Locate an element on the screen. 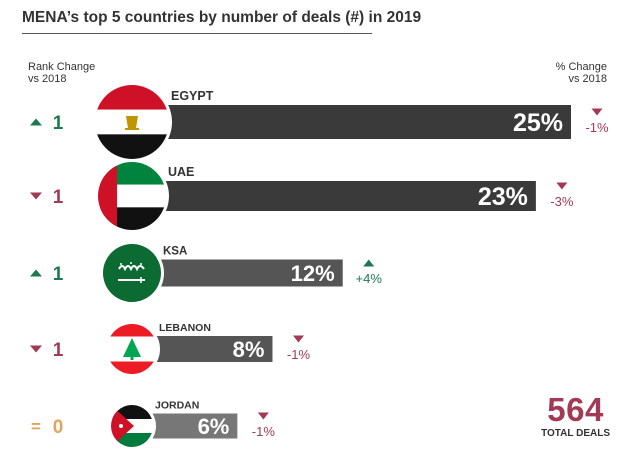 The image size is (640, 458). bar-value-label: 23% is located at coordinates (503, 197).